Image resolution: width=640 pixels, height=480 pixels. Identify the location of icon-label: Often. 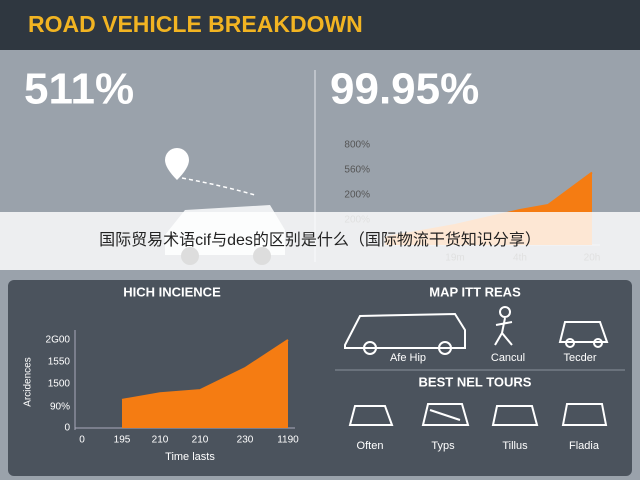
(370, 446).